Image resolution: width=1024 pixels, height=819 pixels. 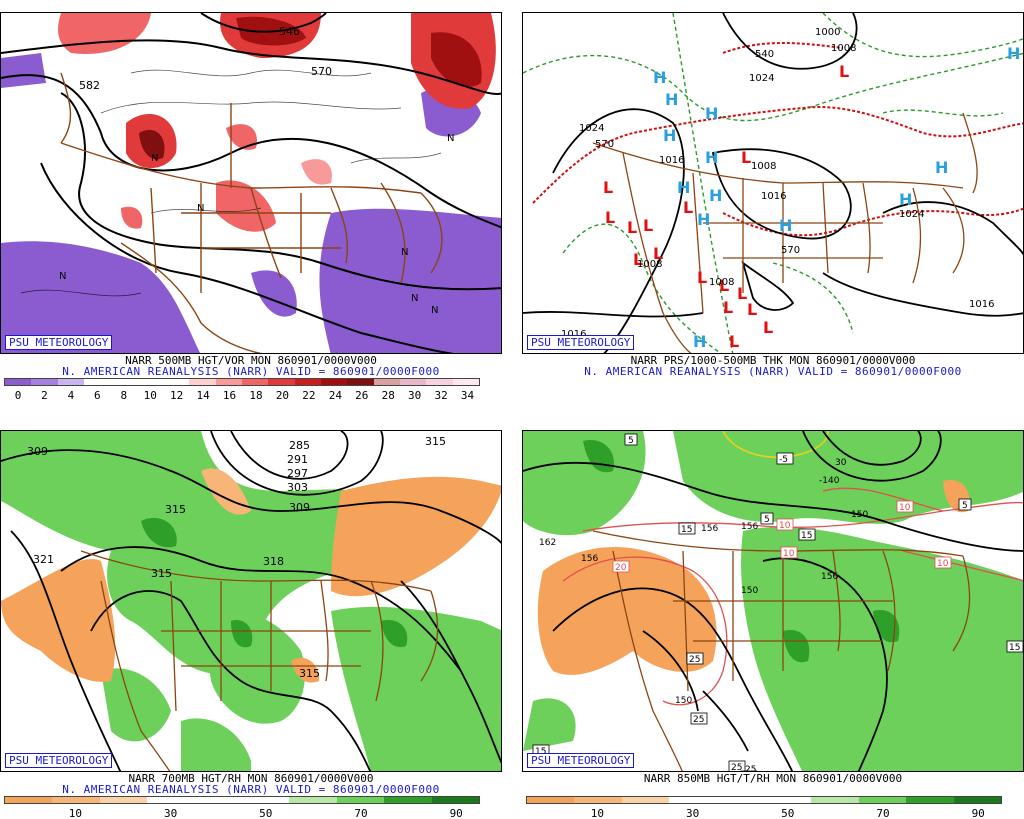 What do you see at coordinates (783, 460) in the screenshot?
I see `label-neg5: -5` at bounding box center [783, 460].